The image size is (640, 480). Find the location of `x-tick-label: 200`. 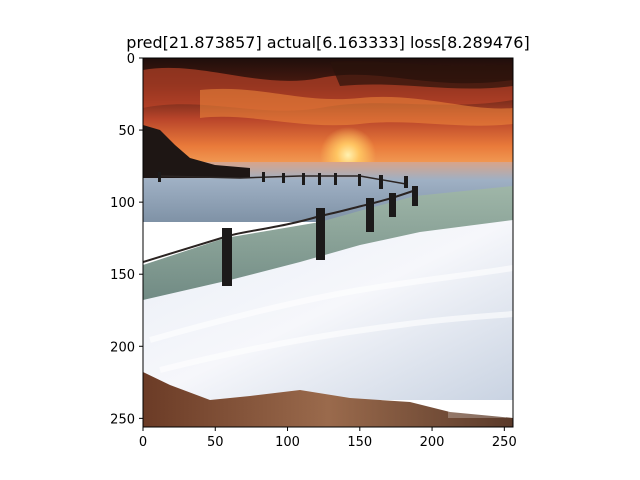

x-tick-label: 200 is located at coordinates (432, 442).